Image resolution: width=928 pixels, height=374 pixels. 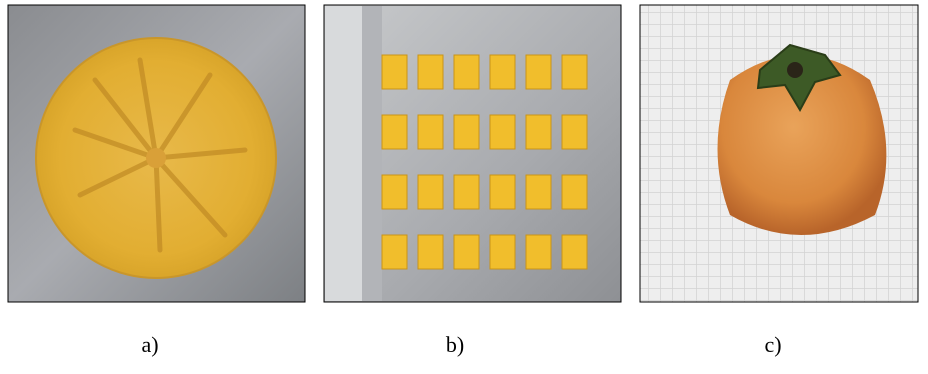 I want to click on panel-label: c), so click(x=772, y=344).